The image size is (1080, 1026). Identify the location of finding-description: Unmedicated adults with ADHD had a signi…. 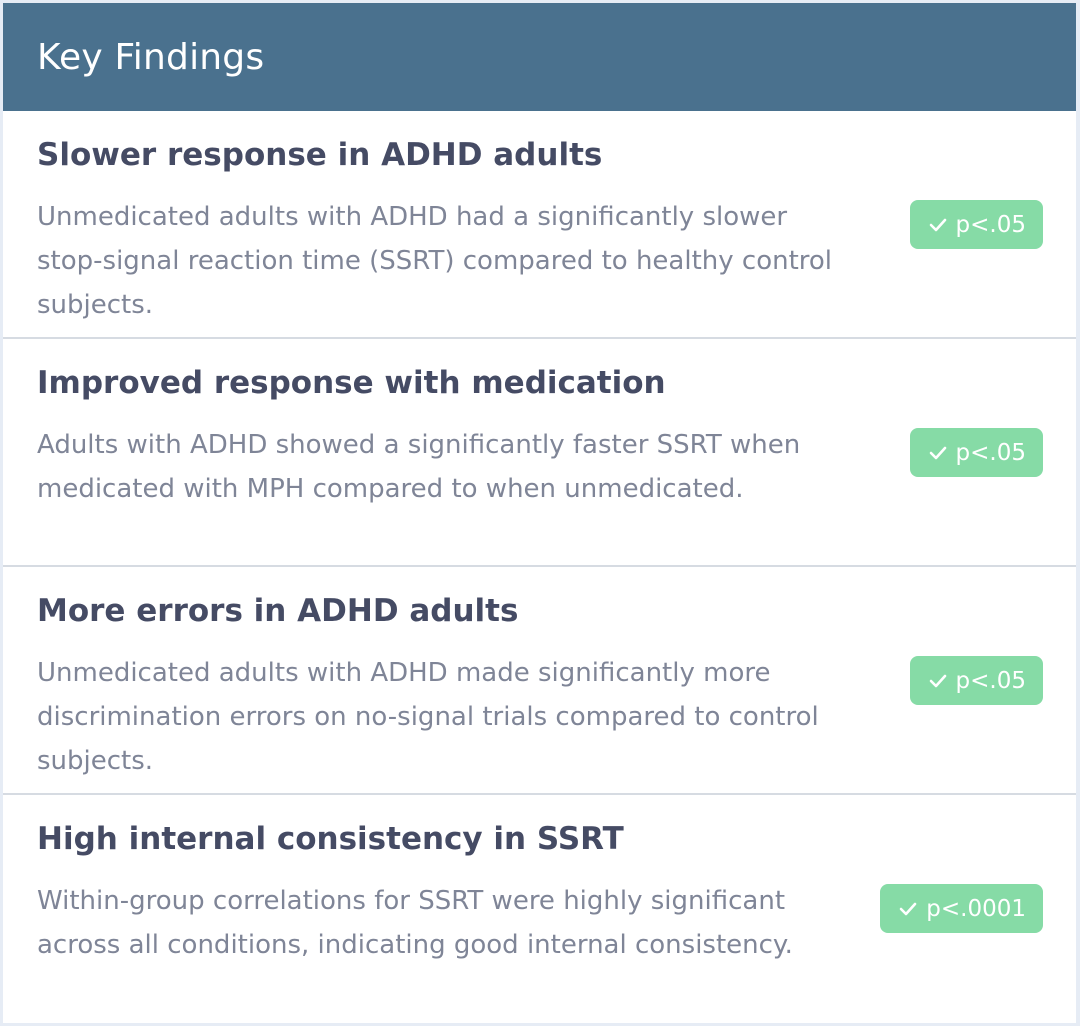
(435, 261).